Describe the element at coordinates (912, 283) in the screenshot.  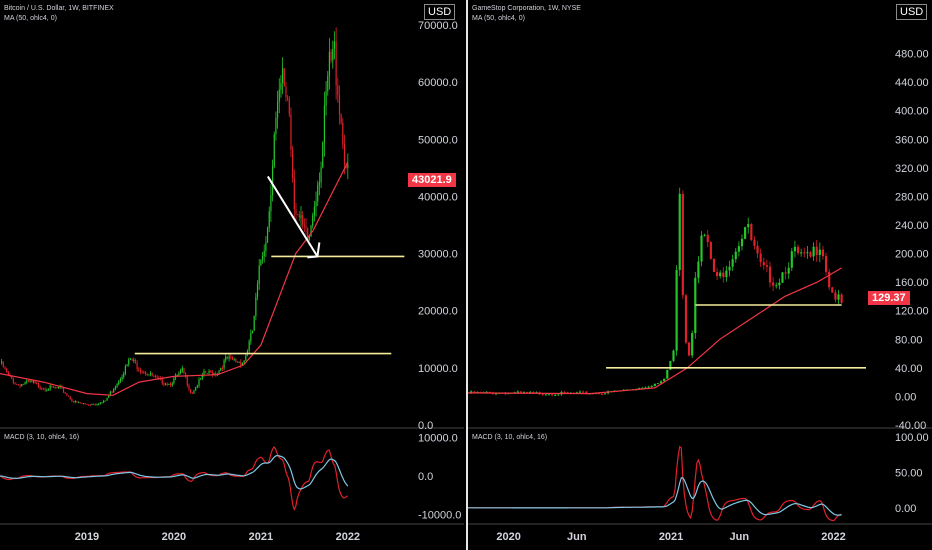
I see `gme-y-tick-label: 160.00` at that location.